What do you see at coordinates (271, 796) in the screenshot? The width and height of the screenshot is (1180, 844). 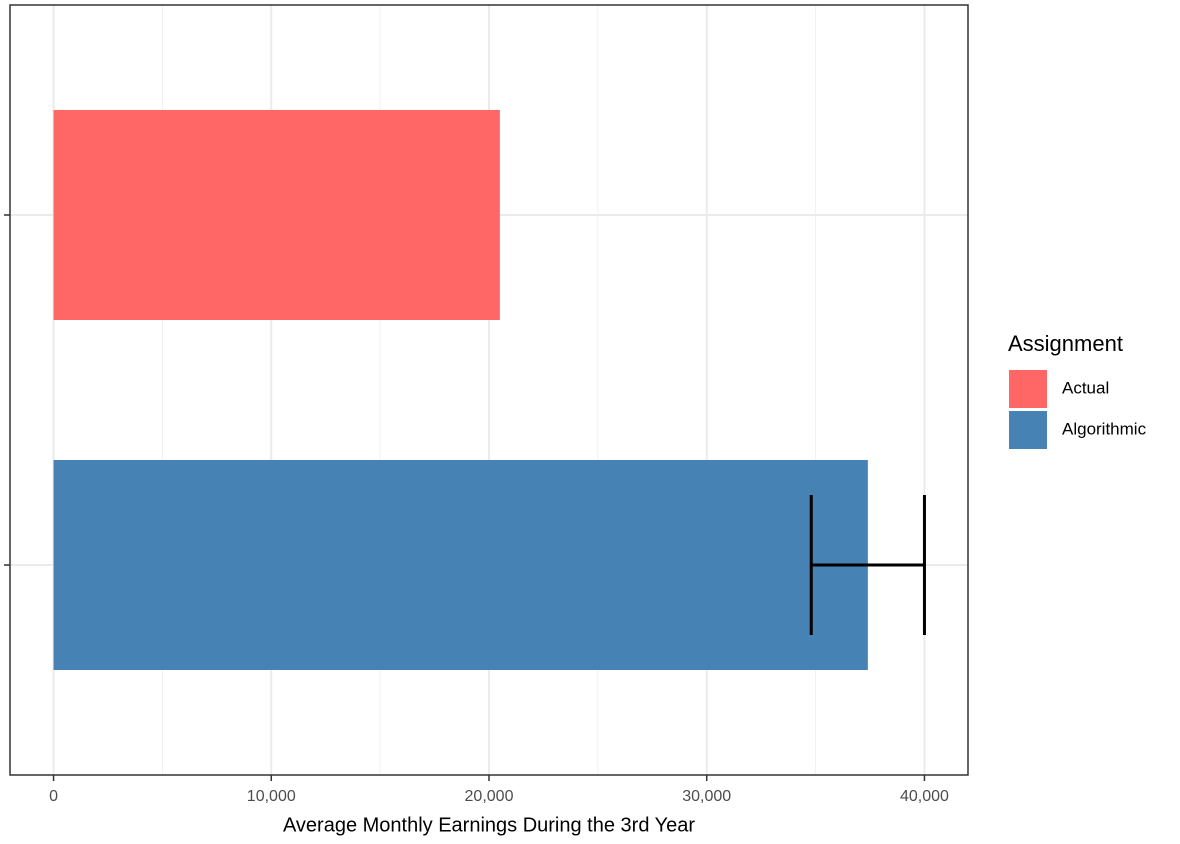 I see `x-tick-label: 10,000` at bounding box center [271, 796].